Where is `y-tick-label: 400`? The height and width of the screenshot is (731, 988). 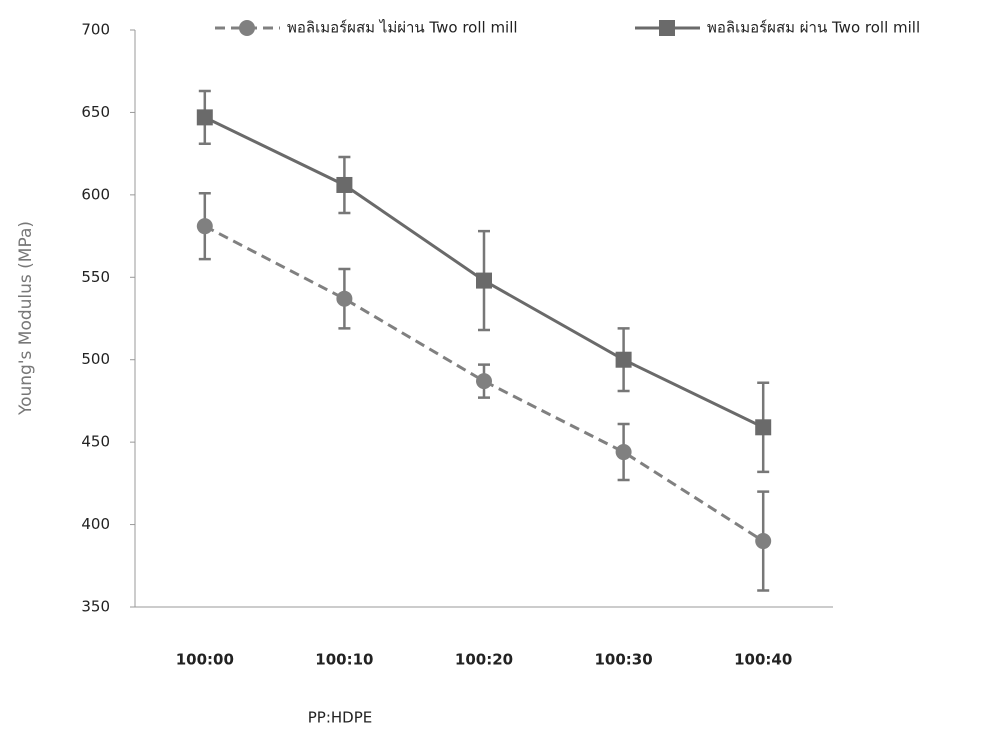 y-tick-label: 400 is located at coordinates (95, 524).